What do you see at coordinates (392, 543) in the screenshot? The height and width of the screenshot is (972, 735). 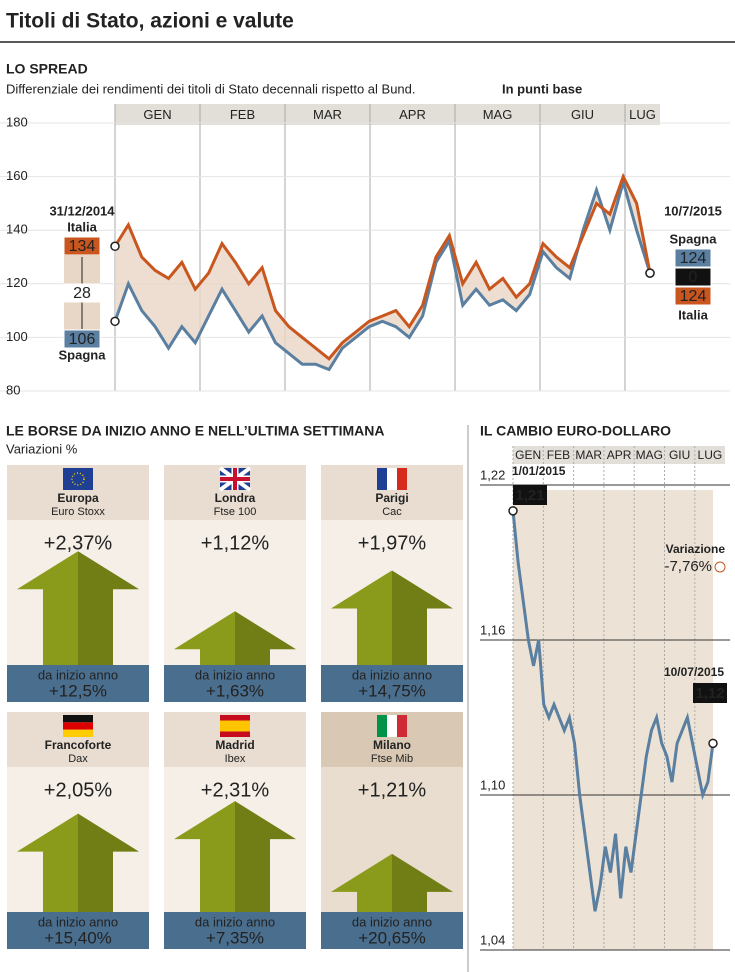 I see `weekly-change: +1,97%` at bounding box center [392, 543].